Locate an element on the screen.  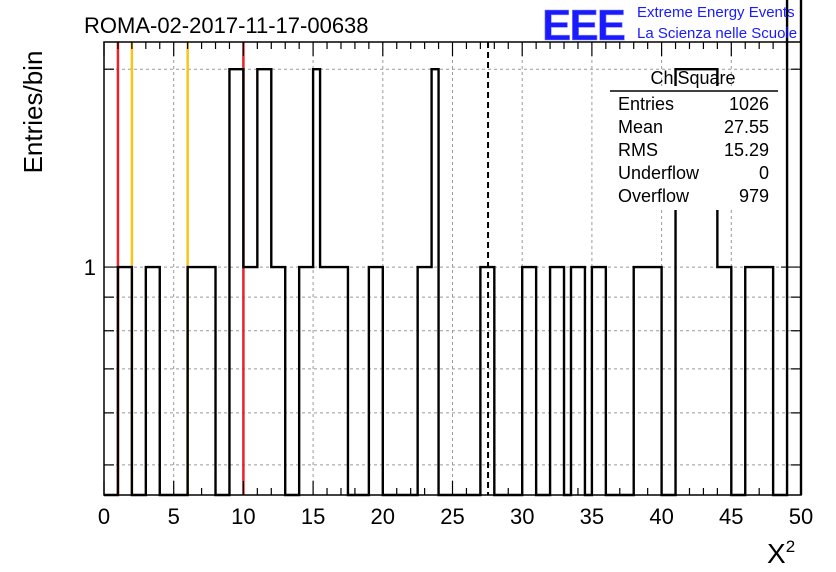
stats-row-label: Mean is located at coordinates (640, 127).